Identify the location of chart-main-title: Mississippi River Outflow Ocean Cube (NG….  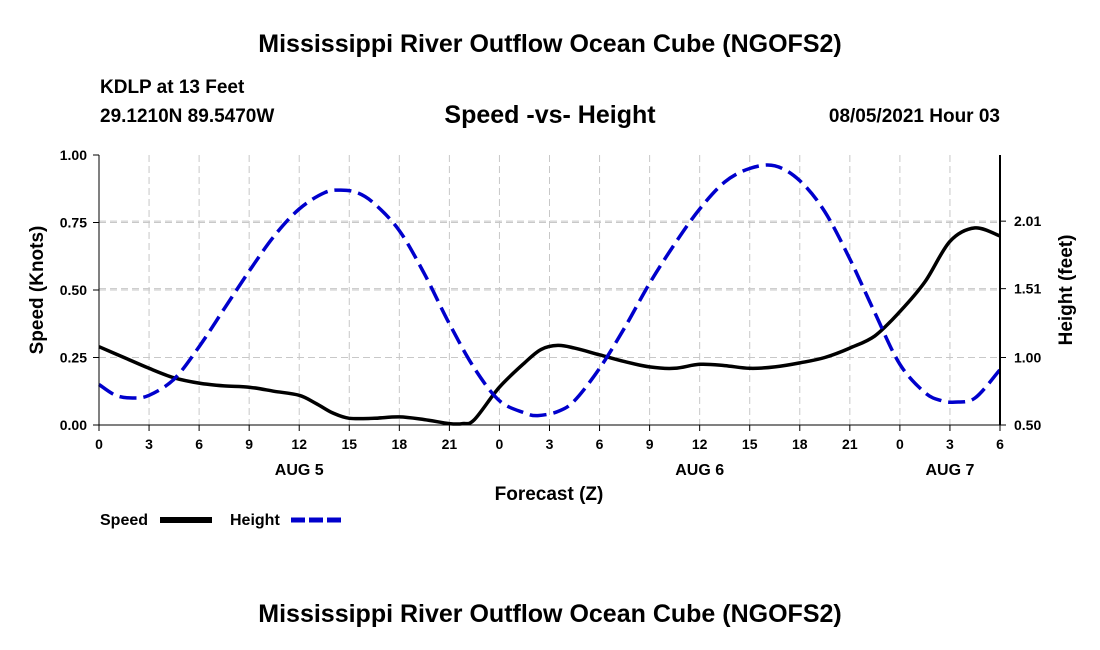
(550, 44).